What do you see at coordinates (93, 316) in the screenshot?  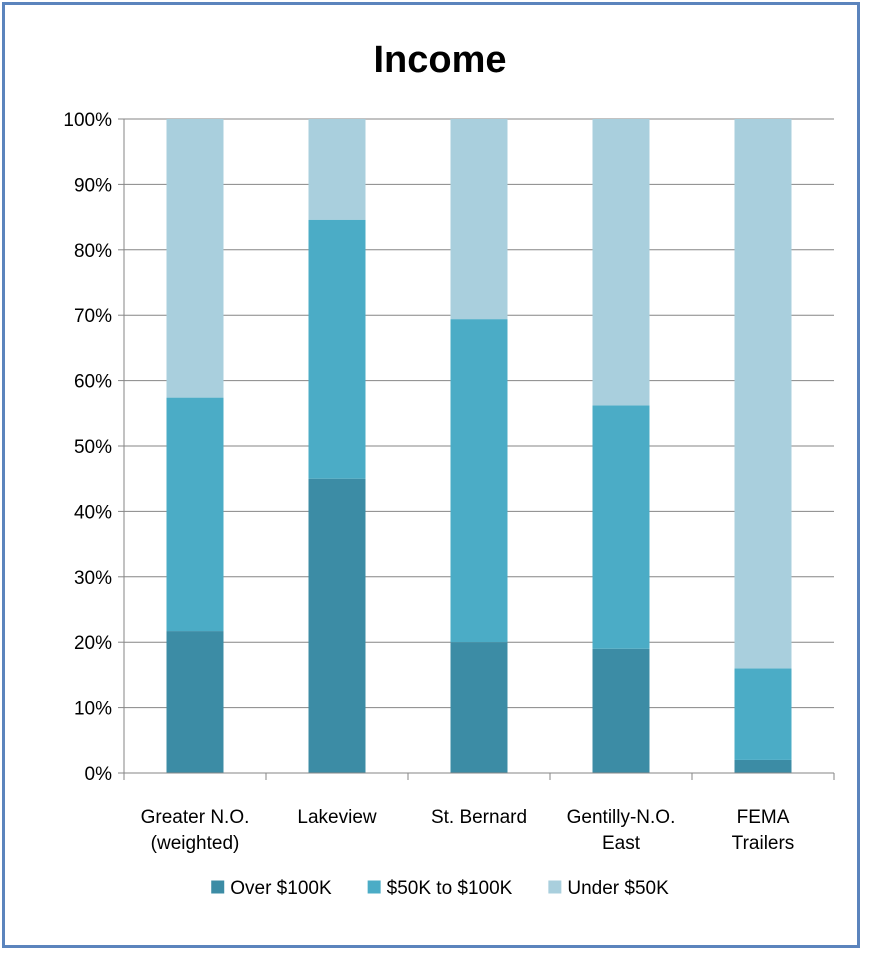 I see `y-tick-label: 70%` at bounding box center [93, 316].